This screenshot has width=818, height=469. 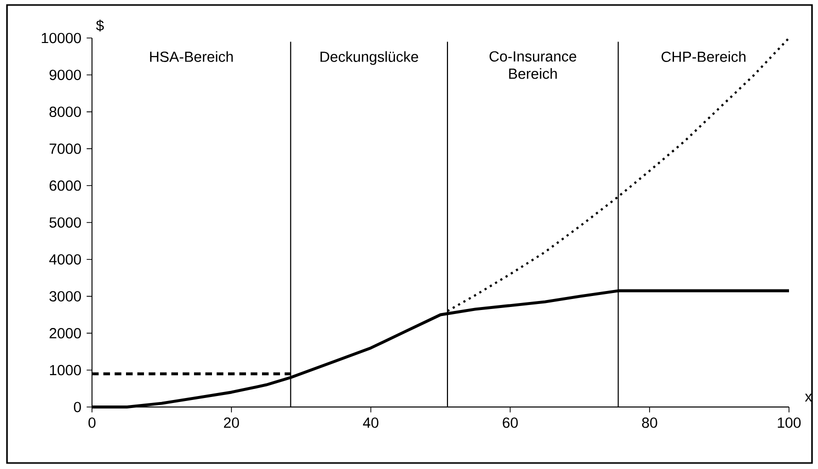 What do you see at coordinates (65, 296) in the screenshot?
I see `y-tick-label: 3000` at bounding box center [65, 296].